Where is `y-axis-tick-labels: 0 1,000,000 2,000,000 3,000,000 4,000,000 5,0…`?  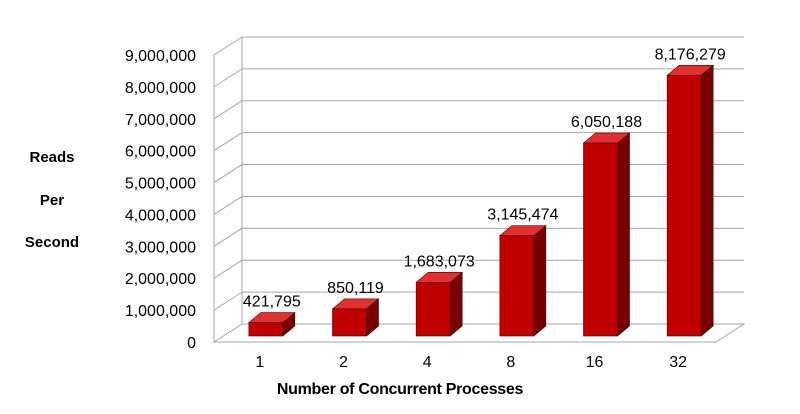
y-axis-tick-labels: 0 1,000,000 2,000,000 3,000,000 4,000,000 5,0… is located at coordinates (160, 200).